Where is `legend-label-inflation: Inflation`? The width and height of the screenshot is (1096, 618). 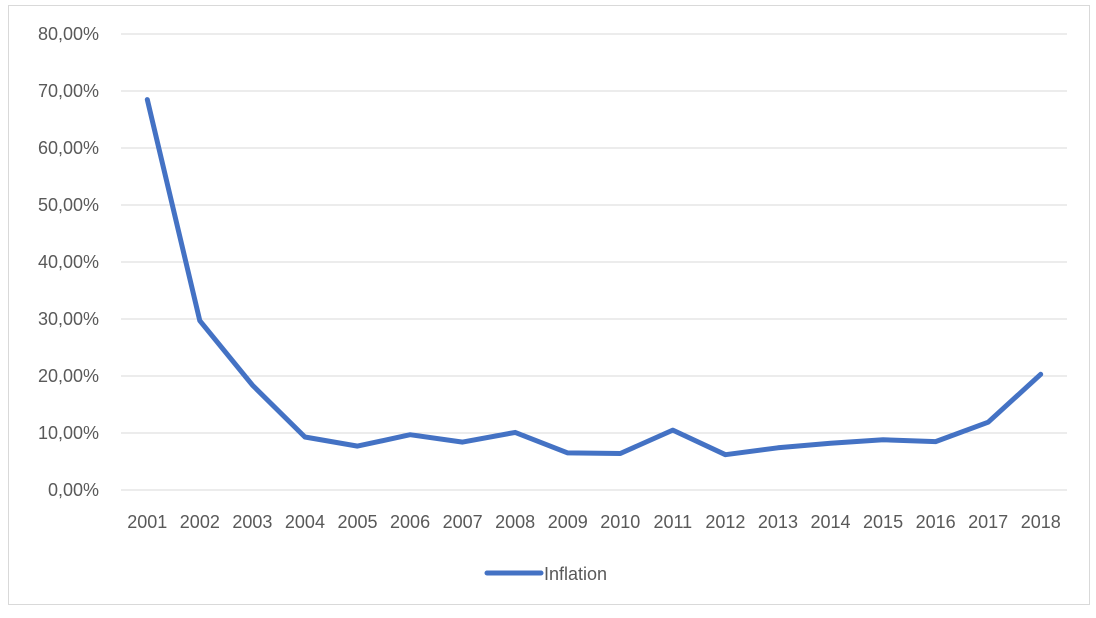 legend-label-inflation: Inflation is located at coordinates (575, 574).